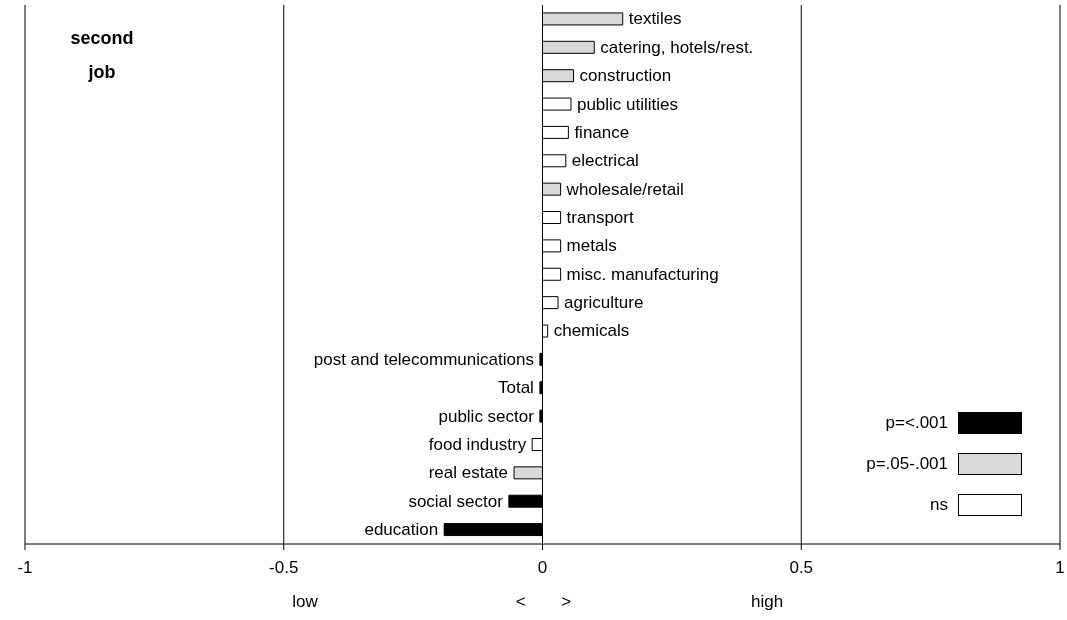 The height and width of the screenshot is (620, 1067). Describe the element at coordinates (624, 189) in the screenshot. I see `y-tick-label: wholesale/retail` at that location.